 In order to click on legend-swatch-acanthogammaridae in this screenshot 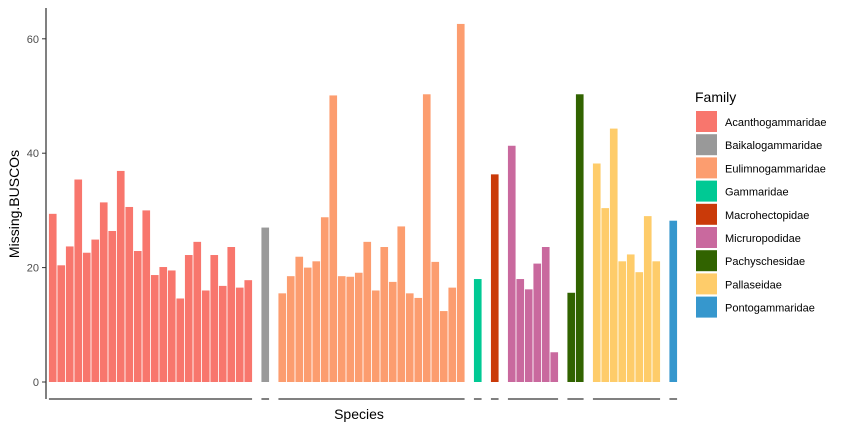, I will do `click(706, 121)`.